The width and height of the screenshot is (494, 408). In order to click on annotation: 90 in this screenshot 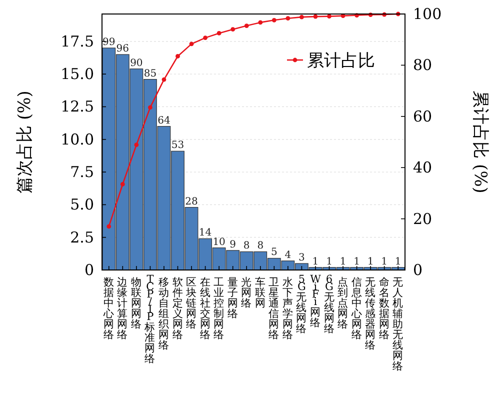, I will do `click(136, 63)`.